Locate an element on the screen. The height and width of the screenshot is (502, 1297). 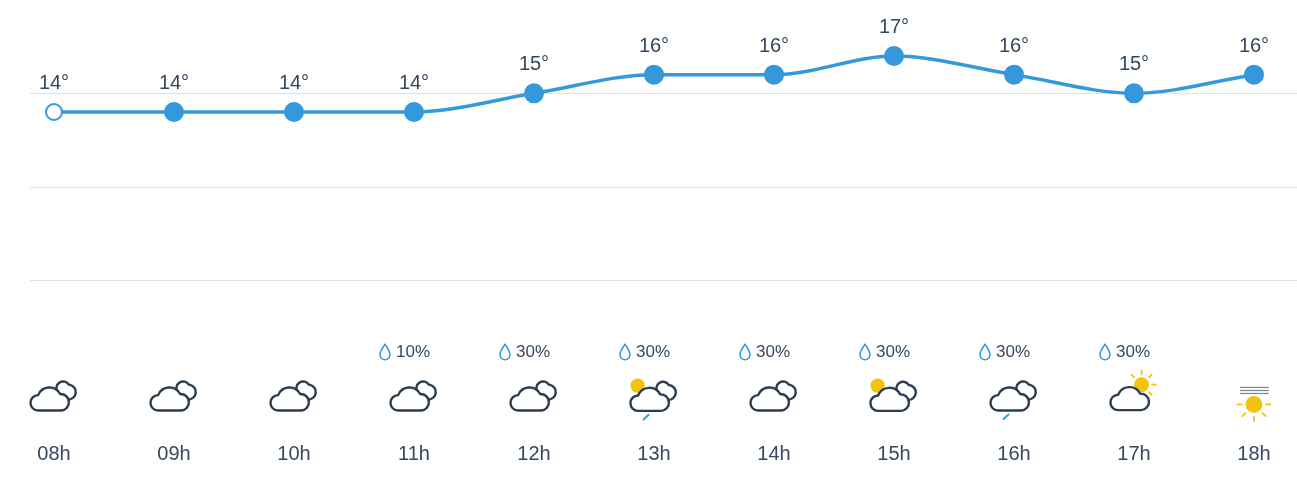
x-tick-label: 10h is located at coordinates (294, 452).